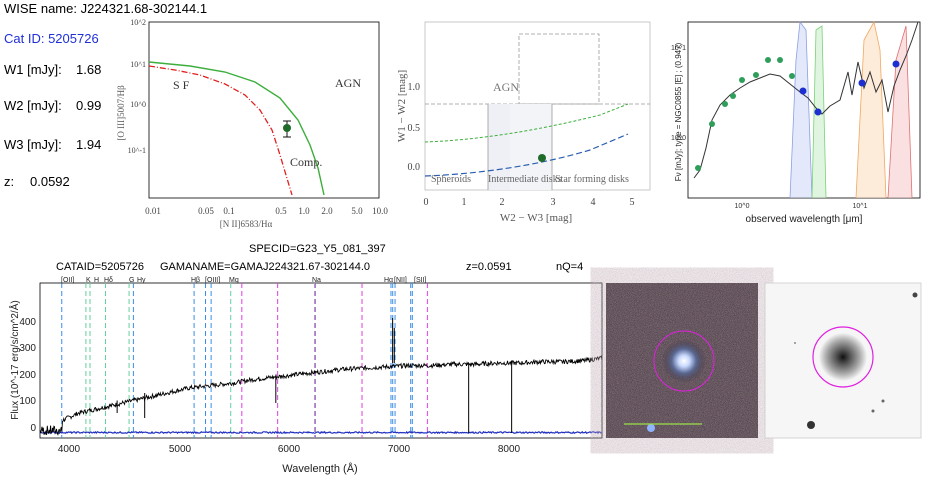  Describe the element at coordinates (180, 449) in the screenshot. I see `spec-xtick-2: 5000` at that location.